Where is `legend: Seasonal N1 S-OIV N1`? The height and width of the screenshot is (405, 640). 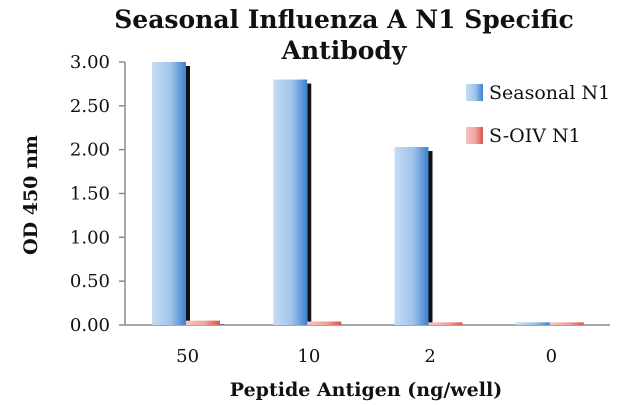 legend: Seasonal N1 S-OIV N1 is located at coordinates (538, 114).